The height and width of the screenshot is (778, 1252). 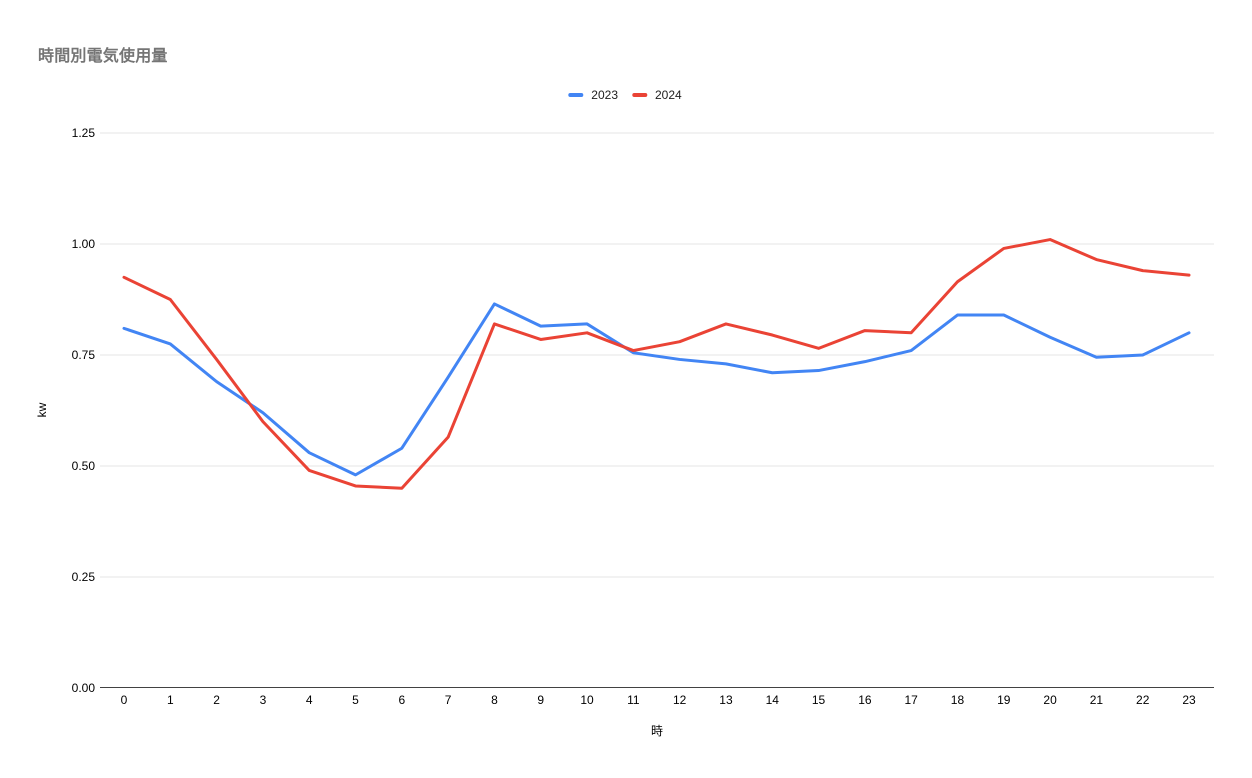 What do you see at coordinates (576, 95) in the screenshot?
I see `legend-swatch-2023-icon` at bounding box center [576, 95].